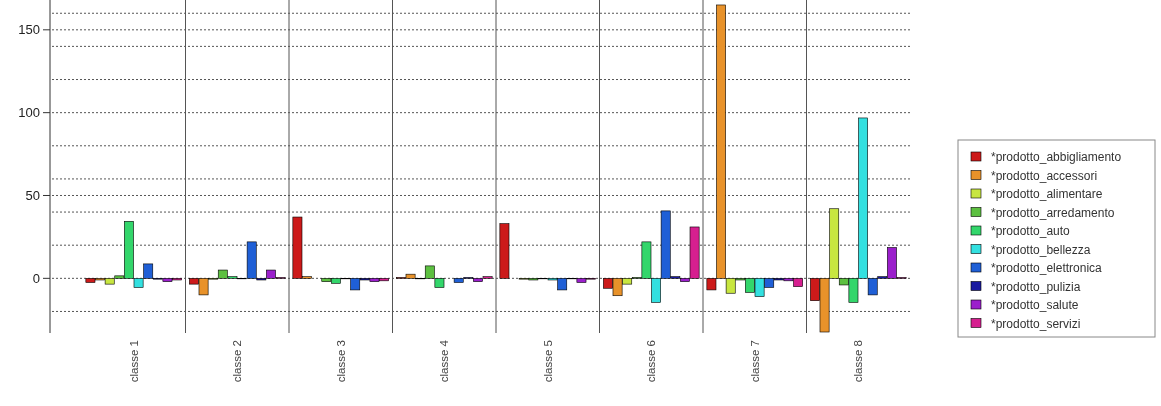 This screenshot has height=406, width=1161. Describe the element at coordinates (1053, 212) in the screenshot. I see `legend-label: *prodotto_arredamento` at that location.